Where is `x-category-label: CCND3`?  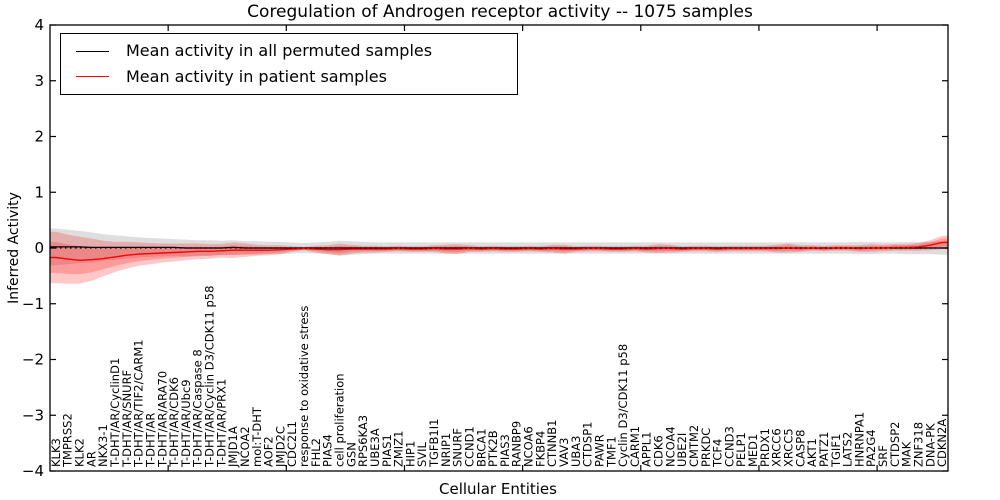
x-category-label: CCND3 is located at coordinates (729, 446).